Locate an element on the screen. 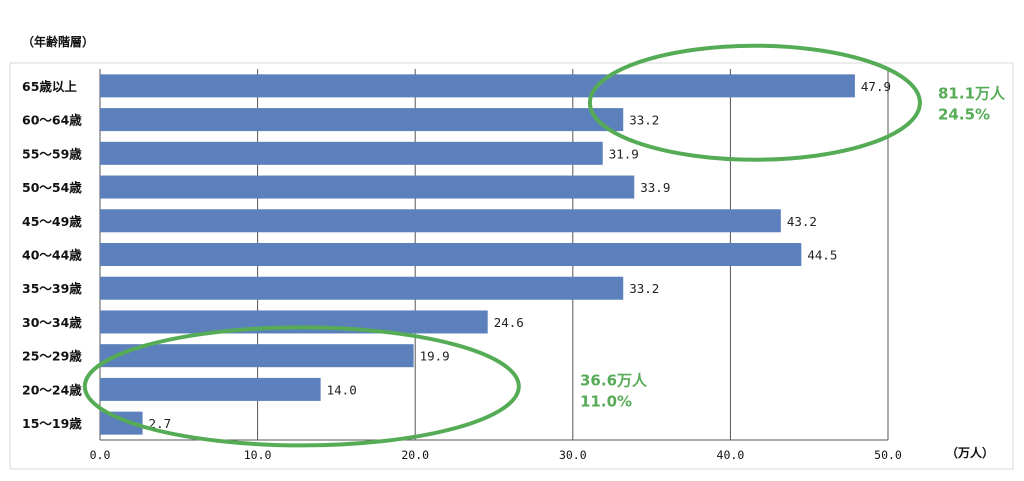  y-tick-label: 55～59歳 is located at coordinates (52, 153).